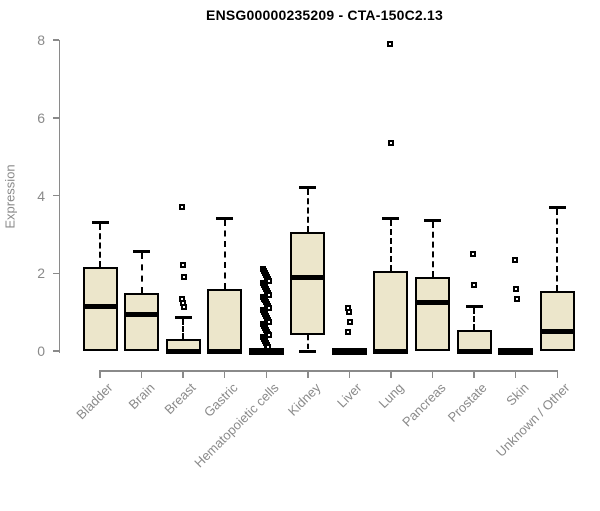  Describe the element at coordinates (433, 314) in the screenshot. I see `box-pancreas` at that location.